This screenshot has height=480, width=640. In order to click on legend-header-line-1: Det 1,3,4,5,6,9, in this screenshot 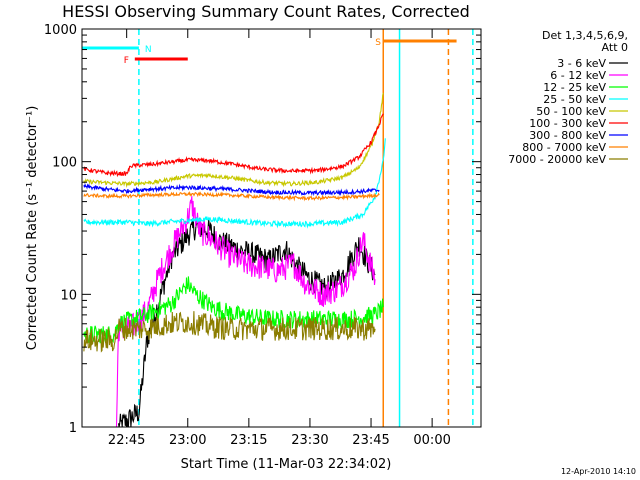, I will do `click(585, 35)`.